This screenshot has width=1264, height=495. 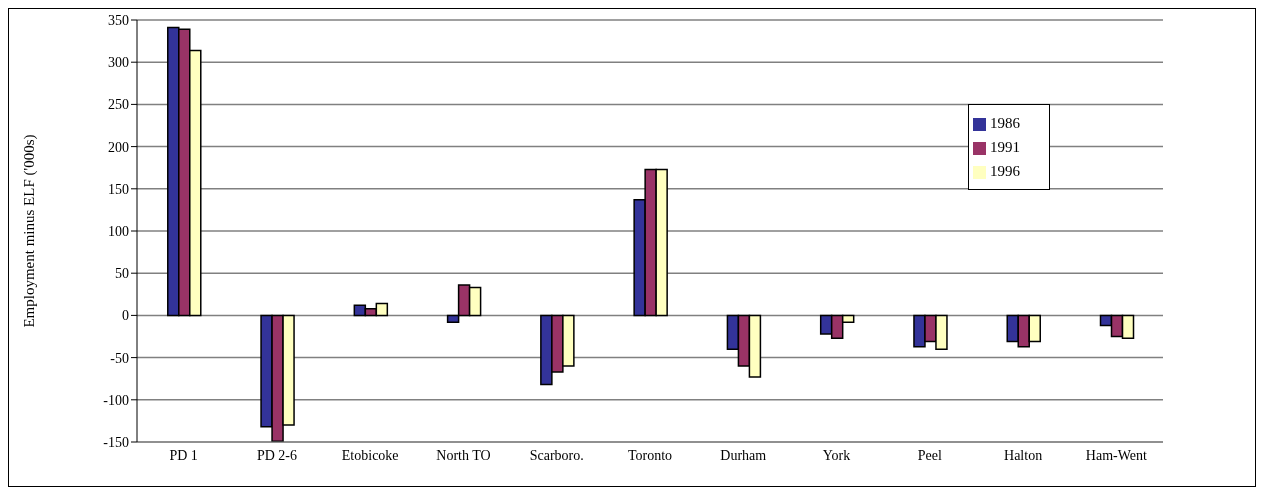 What do you see at coordinates (118, 63) in the screenshot?
I see `y-tick-label: 300` at bounding box center [118, 63].